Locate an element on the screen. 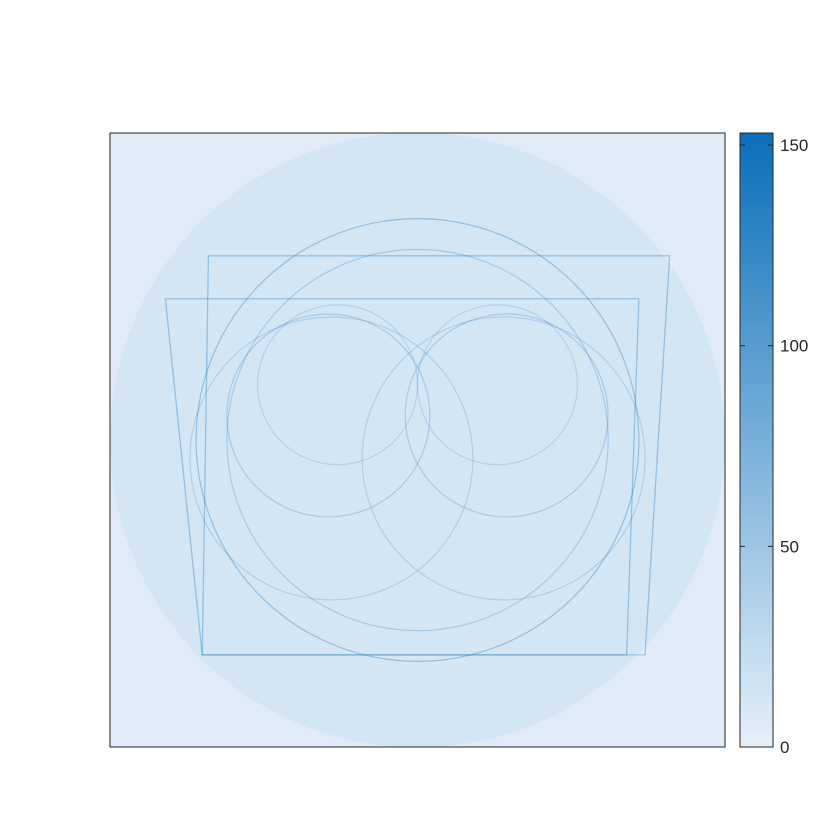 The height and width of the screenshot is (840, 840). colorbar-gradient is located at coordinates (756, 440).